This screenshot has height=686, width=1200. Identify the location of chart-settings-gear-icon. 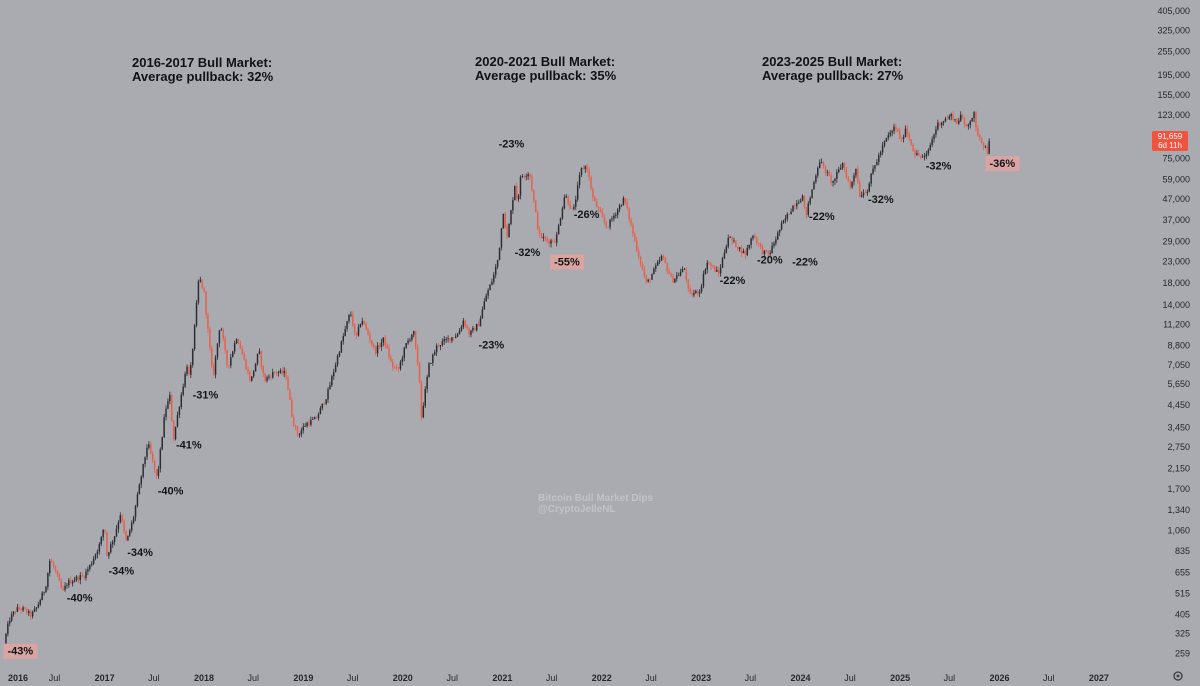
(1178, 676).